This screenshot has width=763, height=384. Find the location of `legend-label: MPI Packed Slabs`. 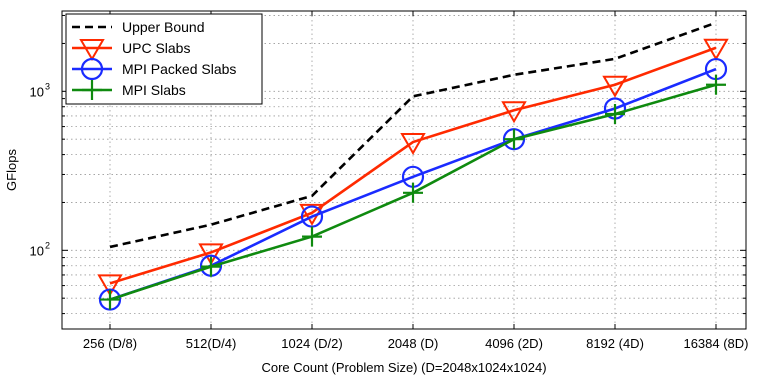

legend-label: MPI Packed Slabs is located at coordinates (179, 69).